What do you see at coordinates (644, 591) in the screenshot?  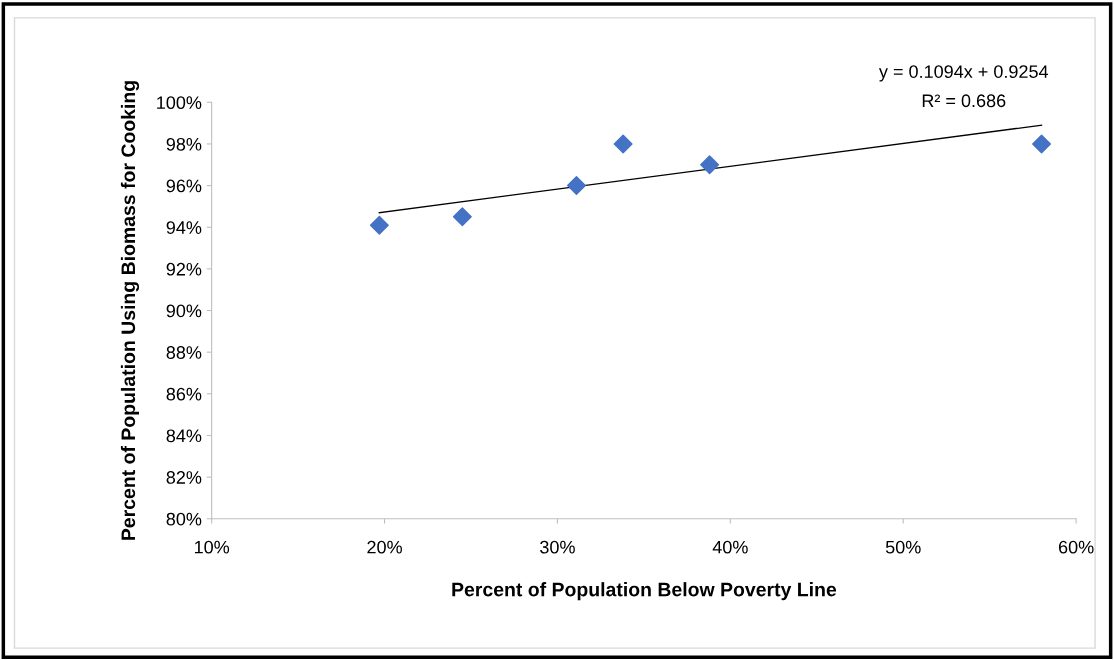 I see `x-axis-title: Percent of Population Below Poverty Line` at bounding box center [644, 591].